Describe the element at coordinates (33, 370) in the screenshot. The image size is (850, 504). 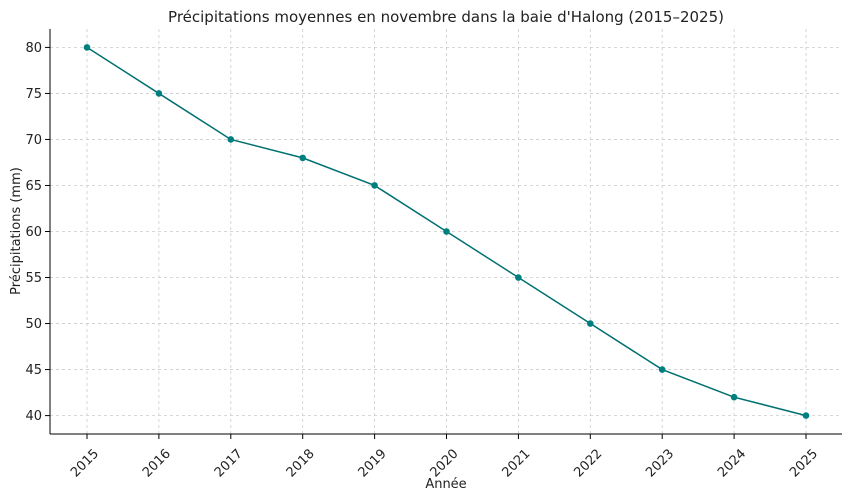
I see `y-tick-label: 45` at that location.